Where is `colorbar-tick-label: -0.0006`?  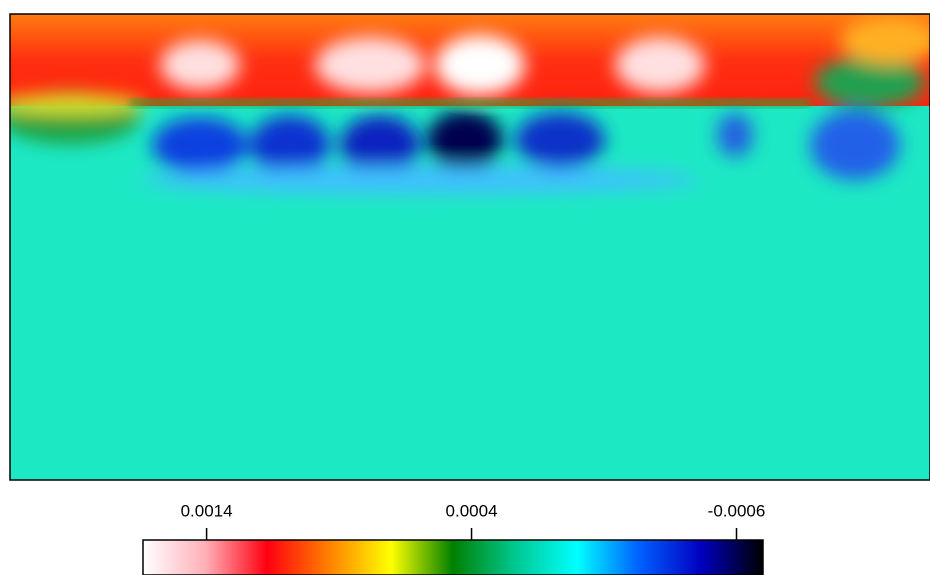 colorbar-tick-label: -0.0006 is located at coordinates (737, 510).